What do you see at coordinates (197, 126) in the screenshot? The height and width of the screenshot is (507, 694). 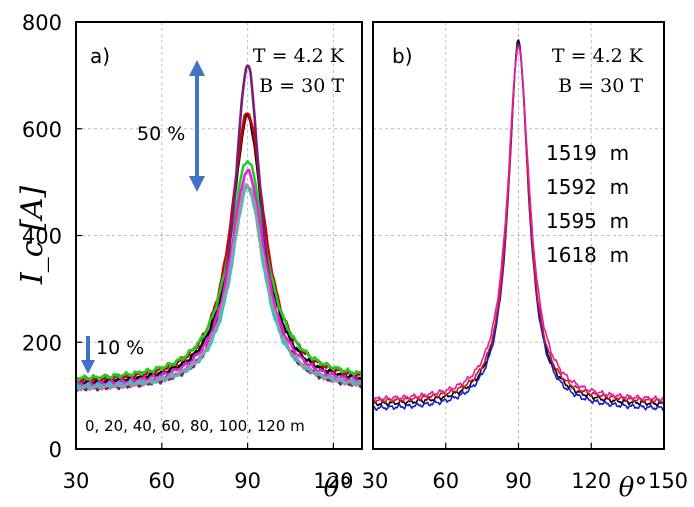 I see `spread-peak-arrow` at bounding box center [197, 126].